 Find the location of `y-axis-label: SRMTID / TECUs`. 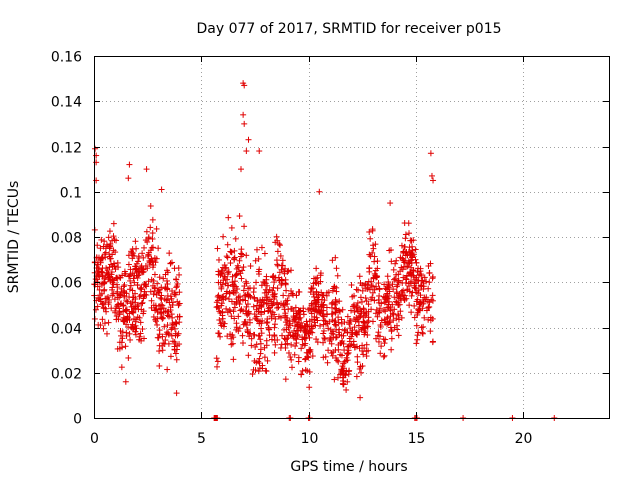

y-axis-label: SRMTID / TECUs is located at coordinates (14, 237).